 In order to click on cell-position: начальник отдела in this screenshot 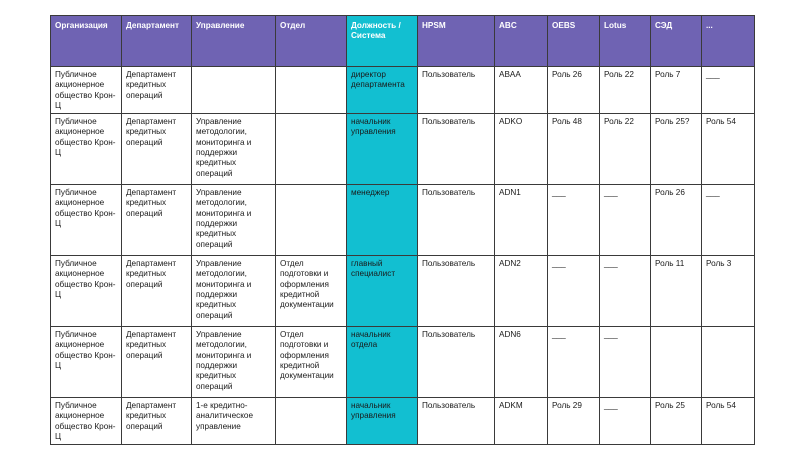, I will do `click(382, 362)`.